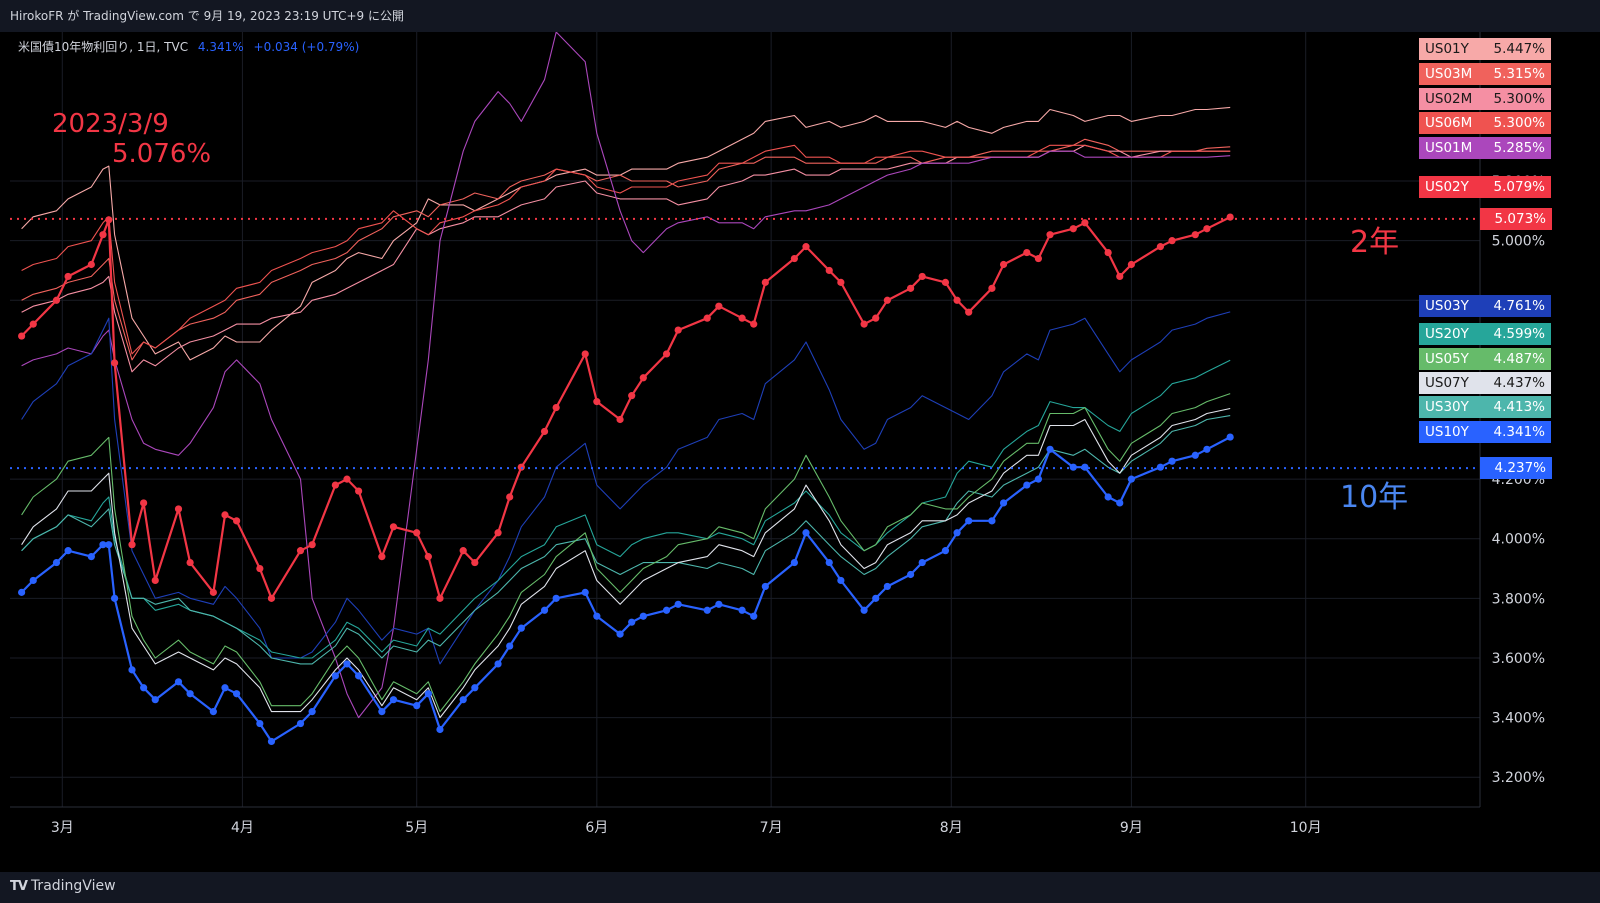 This screenshot has width=1600, height=903. What do you see at coordinates (1519, 383) in the screenshot?
I see `scale-label-value: 4.437%` at bounding box center [1519, 383].